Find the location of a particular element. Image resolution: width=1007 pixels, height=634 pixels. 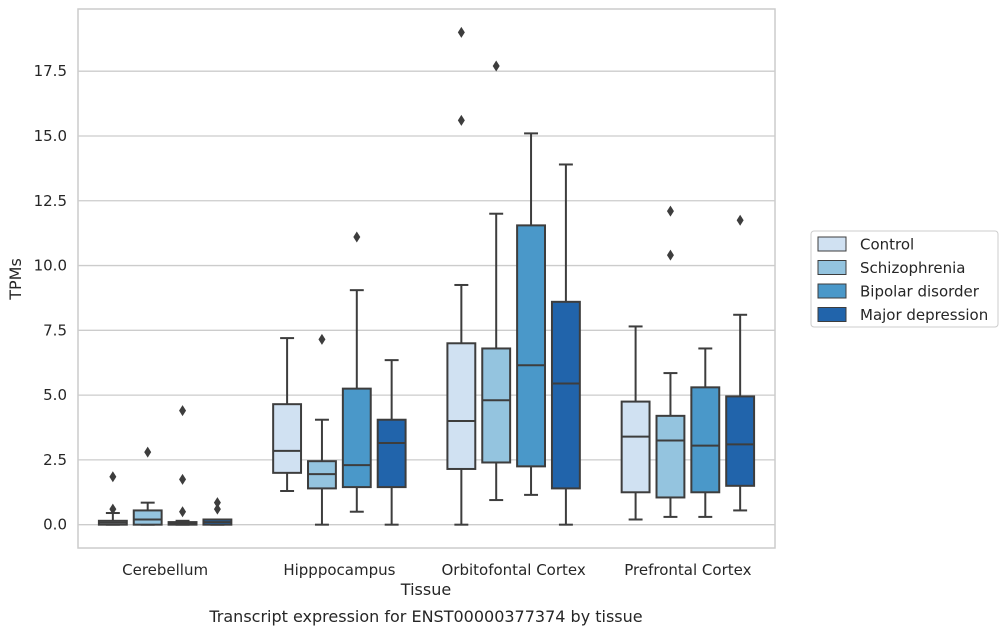

y-tick-label: 2.5 is located at coordinates (55, 460).